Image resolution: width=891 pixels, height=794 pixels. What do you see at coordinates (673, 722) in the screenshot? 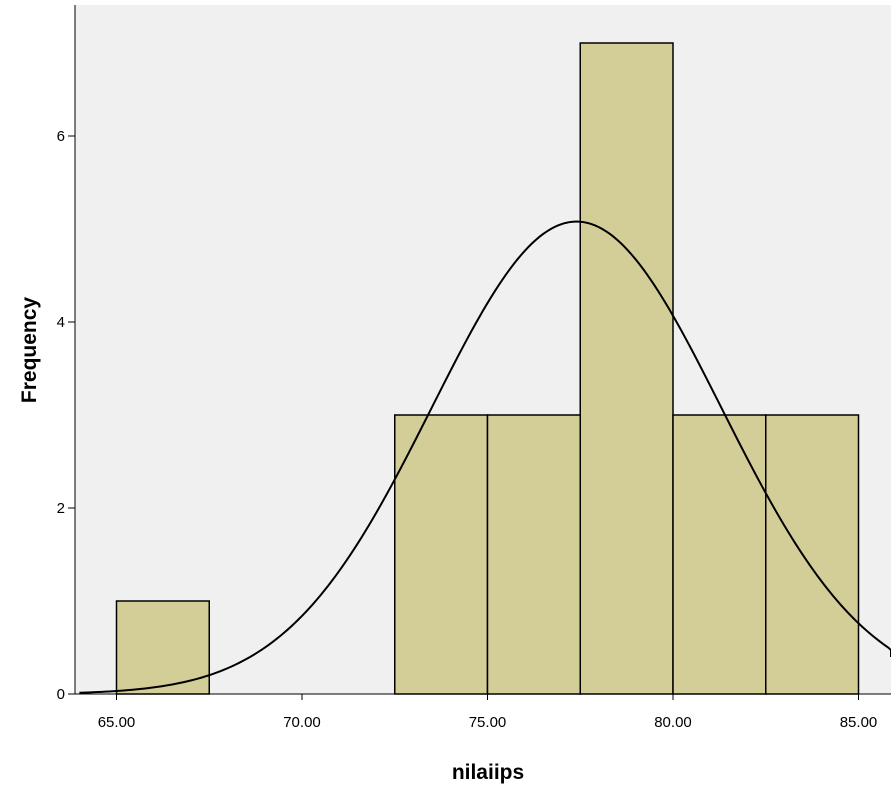
I see `x-tick-label: 80.00` at bounding box center [673, 722].